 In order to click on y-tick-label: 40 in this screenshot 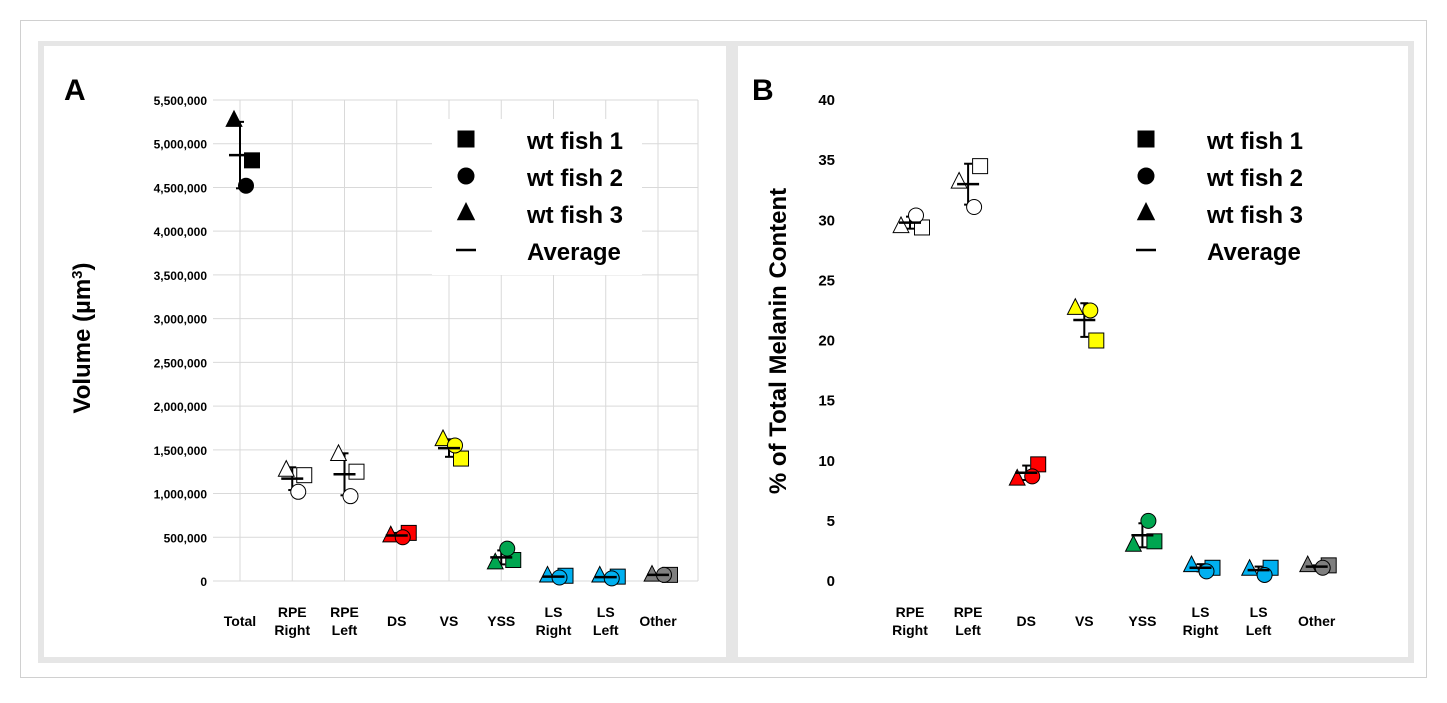, I will do `click(826, 100)`.